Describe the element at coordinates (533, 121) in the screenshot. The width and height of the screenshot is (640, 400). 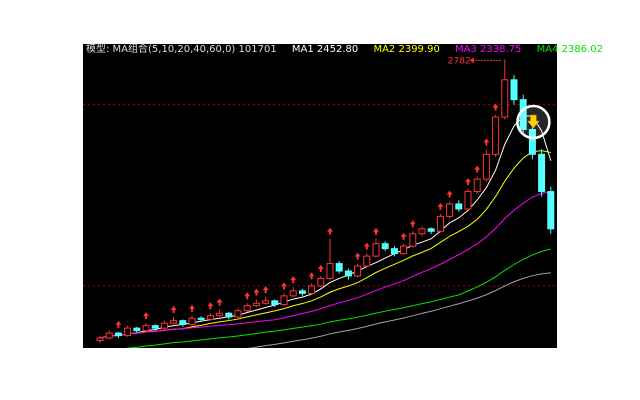
I see `sell-arrow-icon` at that location.